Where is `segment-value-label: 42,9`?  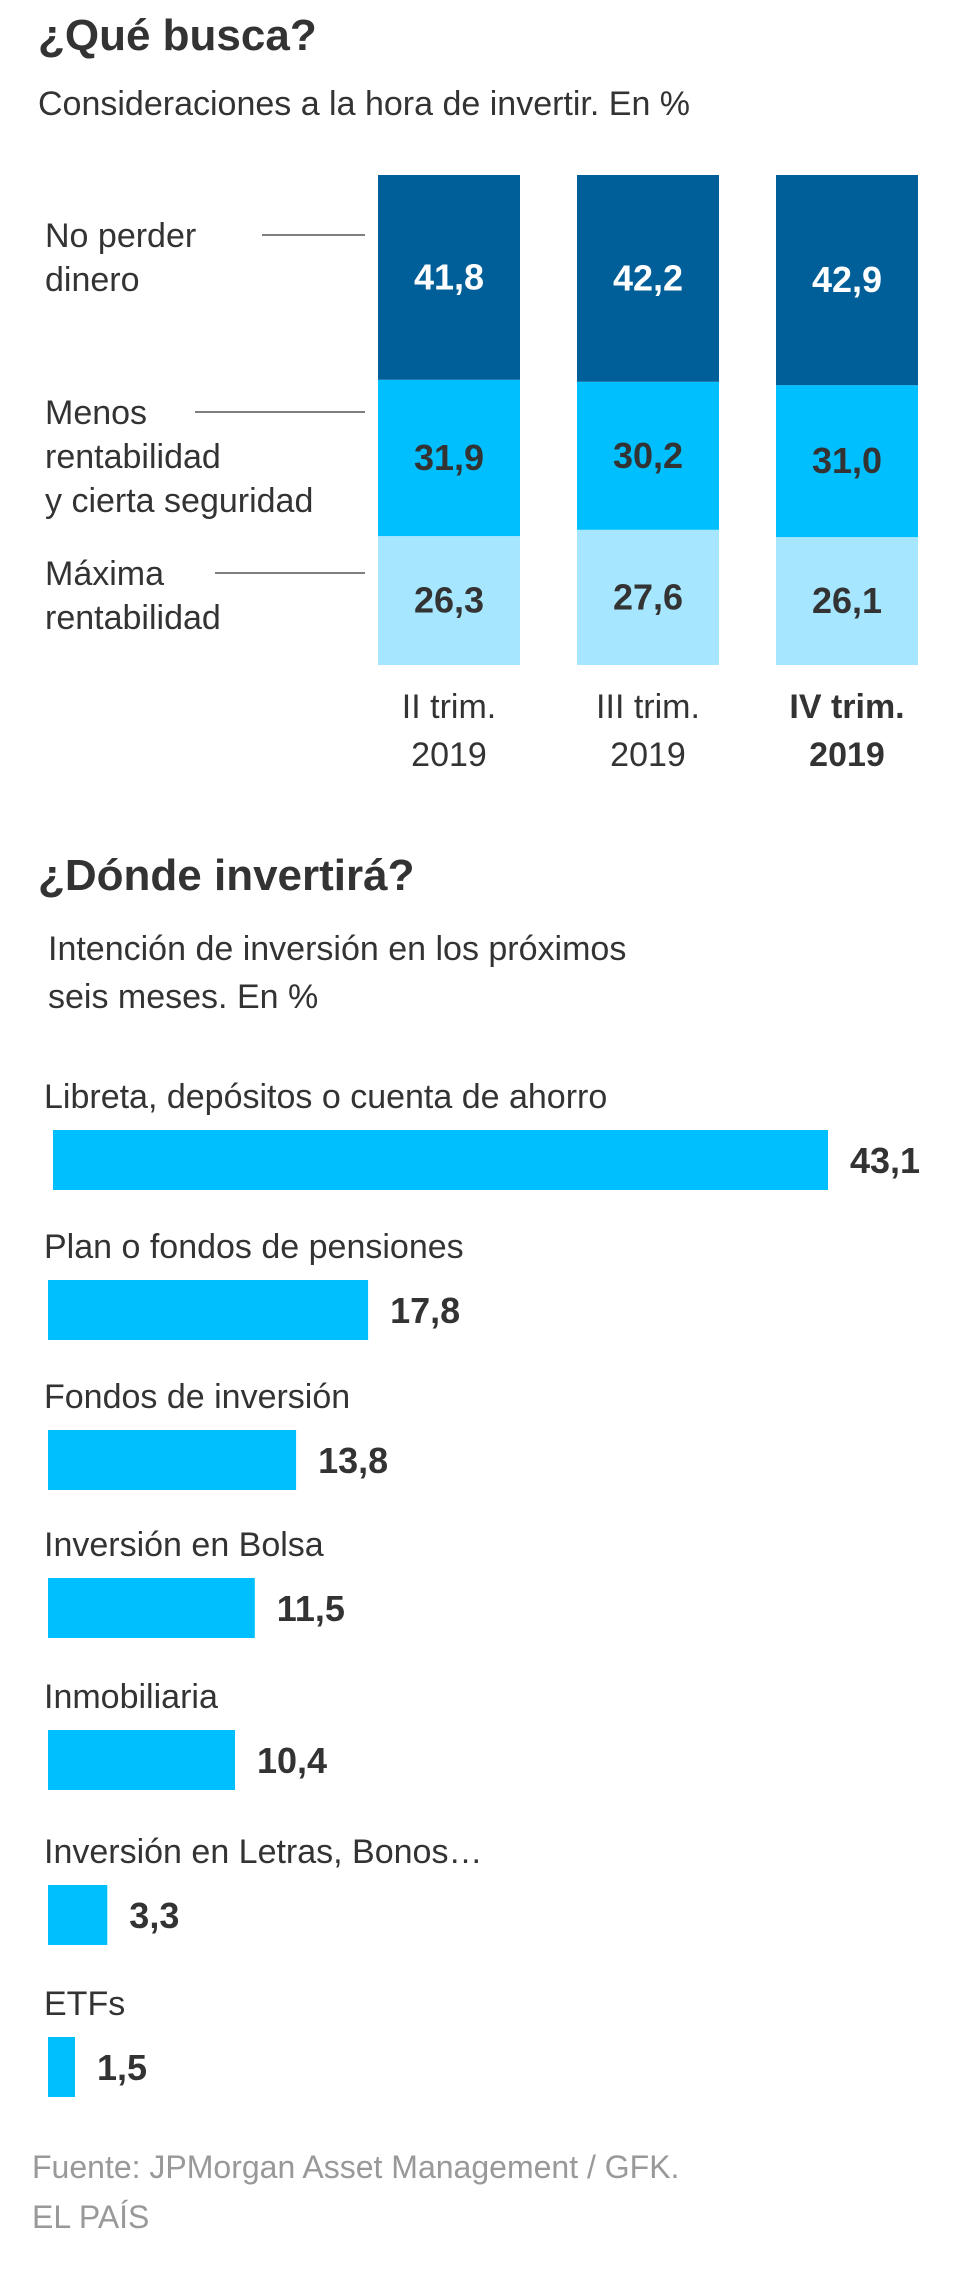 segment-value-label: 42,9 is located at coordinates (847, 279).